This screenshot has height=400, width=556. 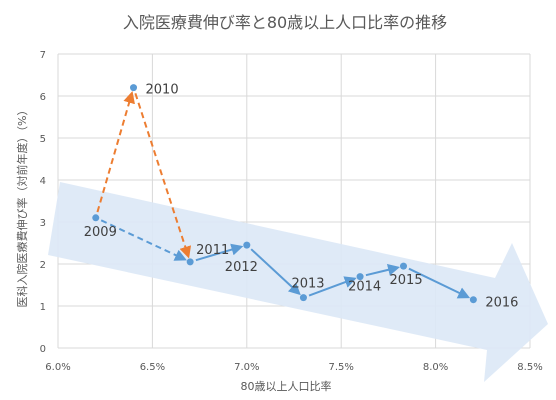 I want to click on data-point-2011, so click(x=190, y=262).